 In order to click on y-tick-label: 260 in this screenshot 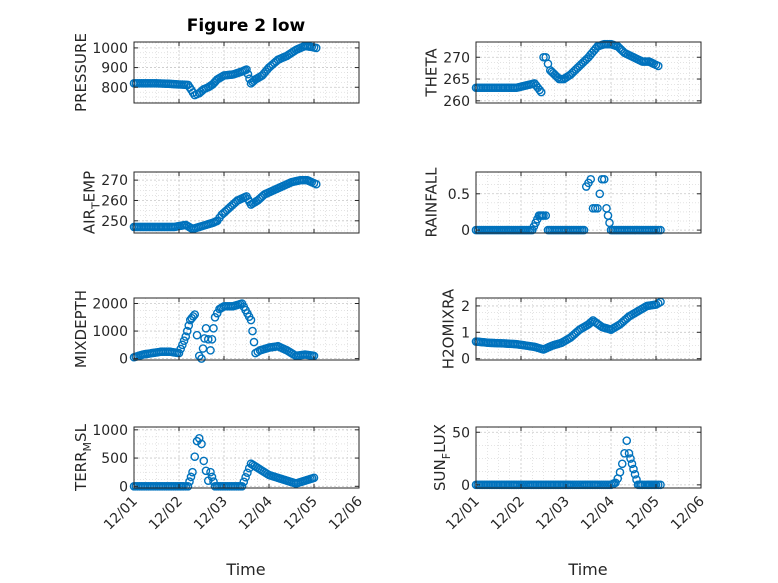, I will do `click(456, 102)`.